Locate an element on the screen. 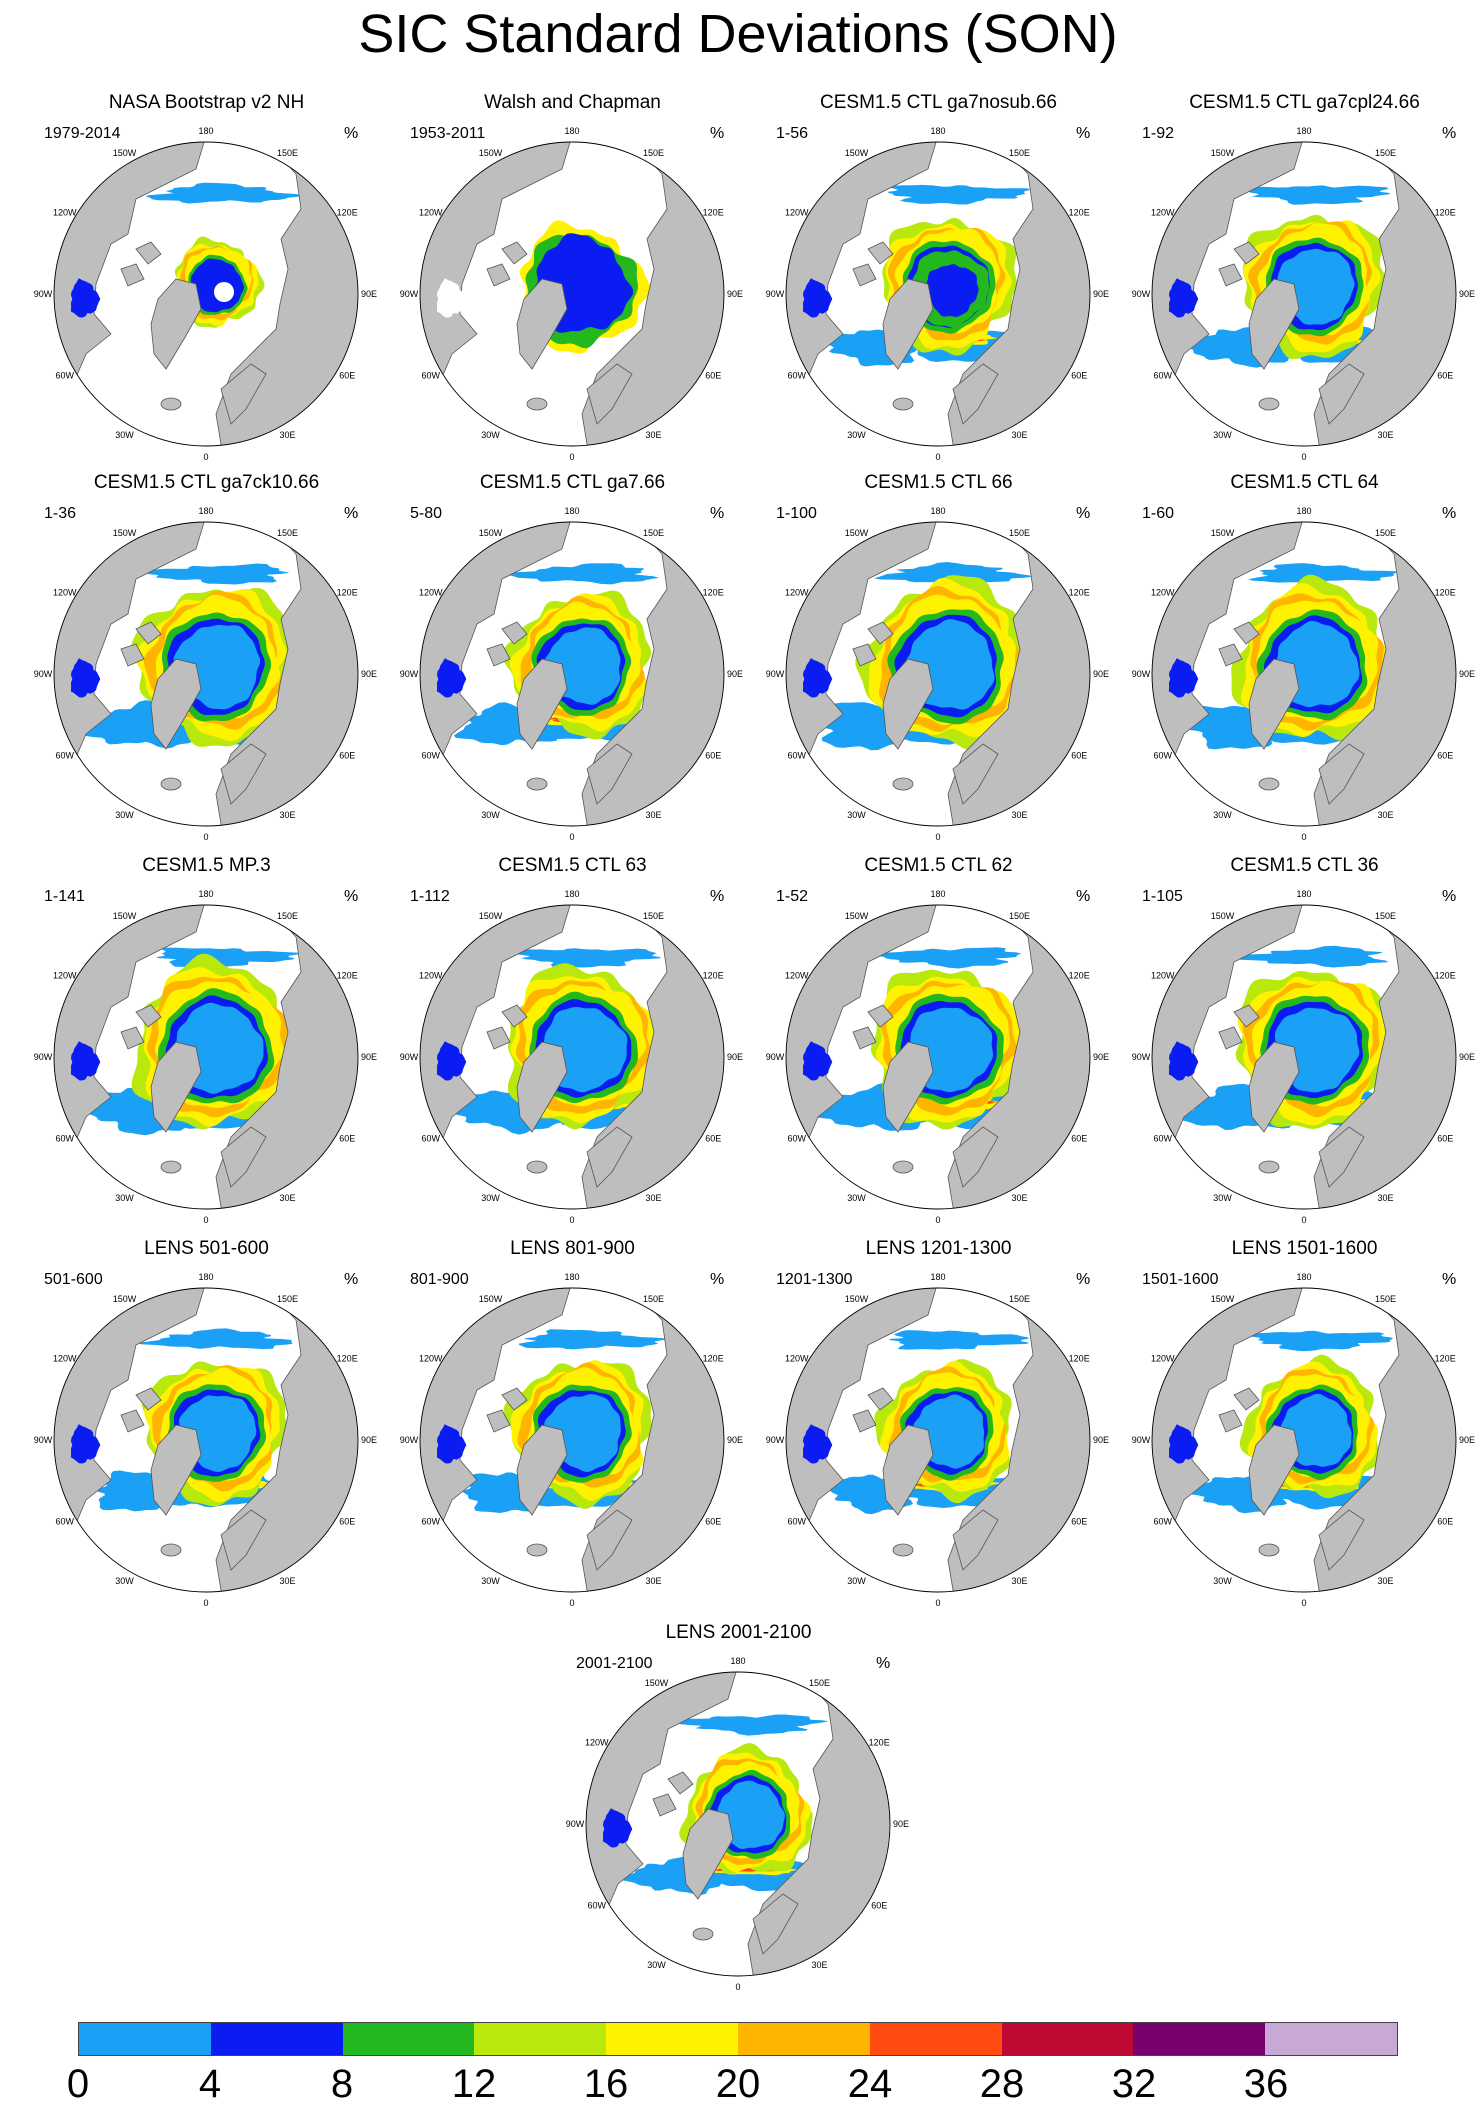 Image resolution: width=1476 pixels, height=2108 pixels. panel-year-range: 5-80 is located at coordinates (426, 513).